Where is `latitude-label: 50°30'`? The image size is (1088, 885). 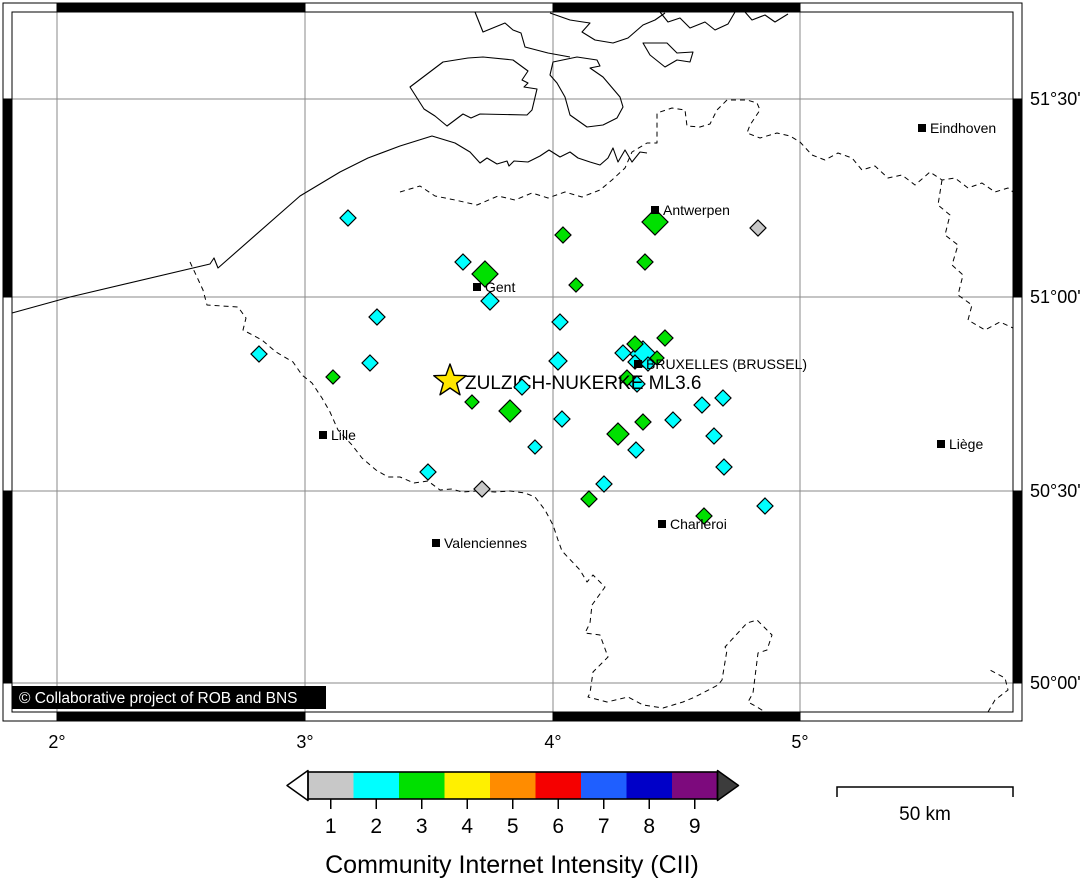 latitude-label: 50°30' is located at coordinates (1055, 491).